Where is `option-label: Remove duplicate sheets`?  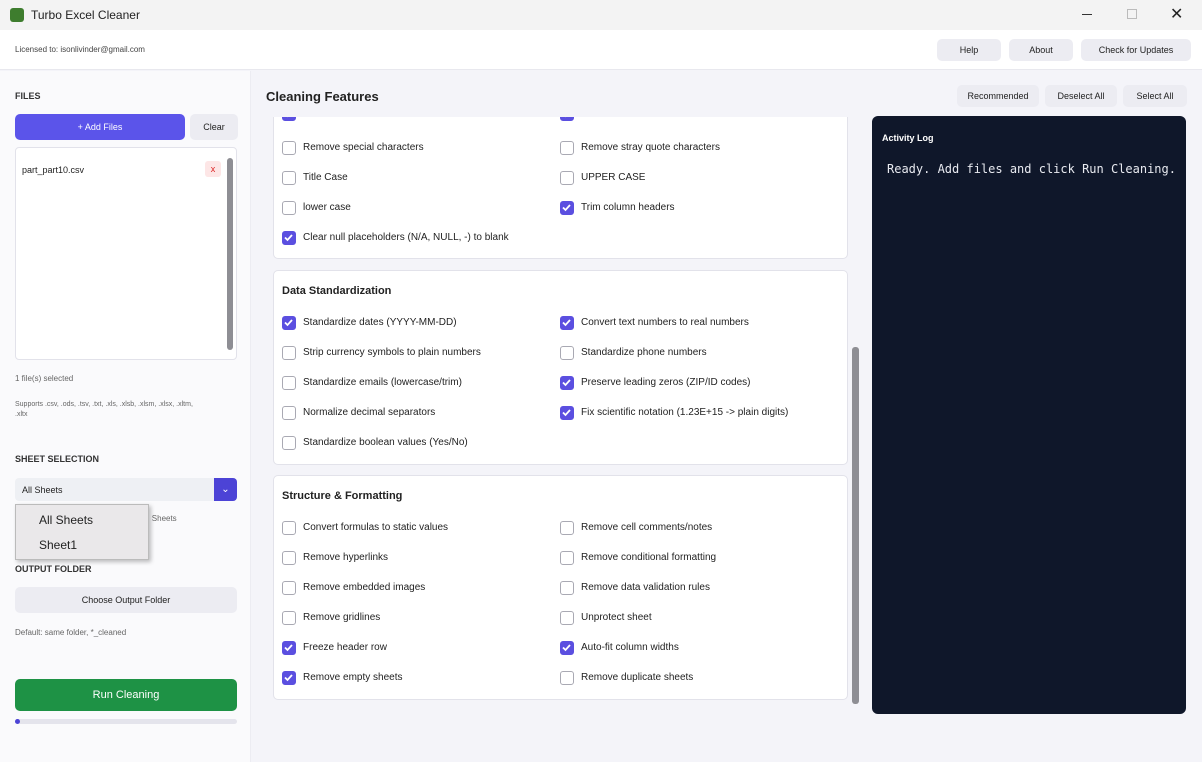 option-label: Remove duplicate sheets is located at coordinates (637, 677).